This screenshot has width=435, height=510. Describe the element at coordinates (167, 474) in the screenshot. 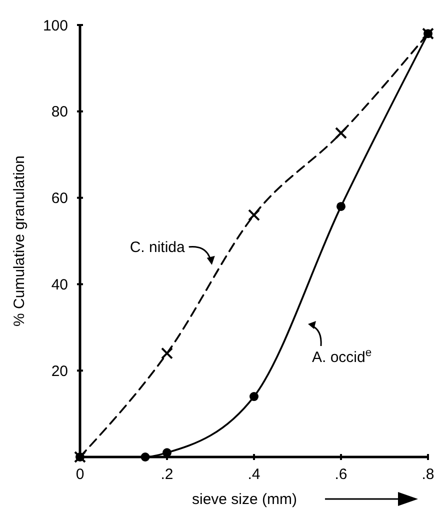

I see `x-tick-label: .2` at that location.